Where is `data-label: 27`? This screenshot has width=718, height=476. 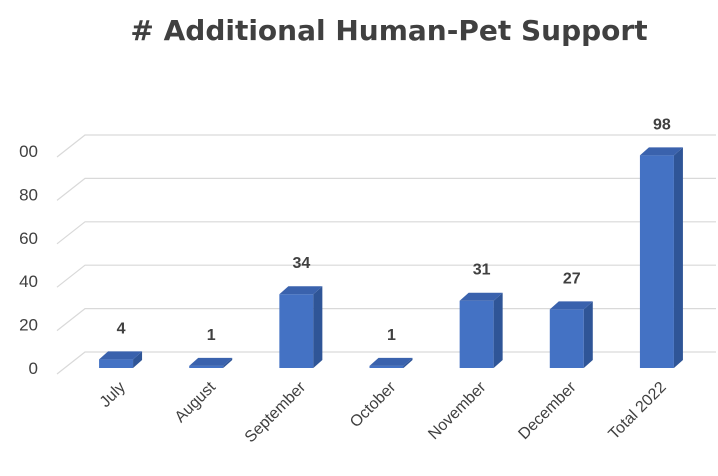
data-label: 27 is located at coordinates (572, 278).